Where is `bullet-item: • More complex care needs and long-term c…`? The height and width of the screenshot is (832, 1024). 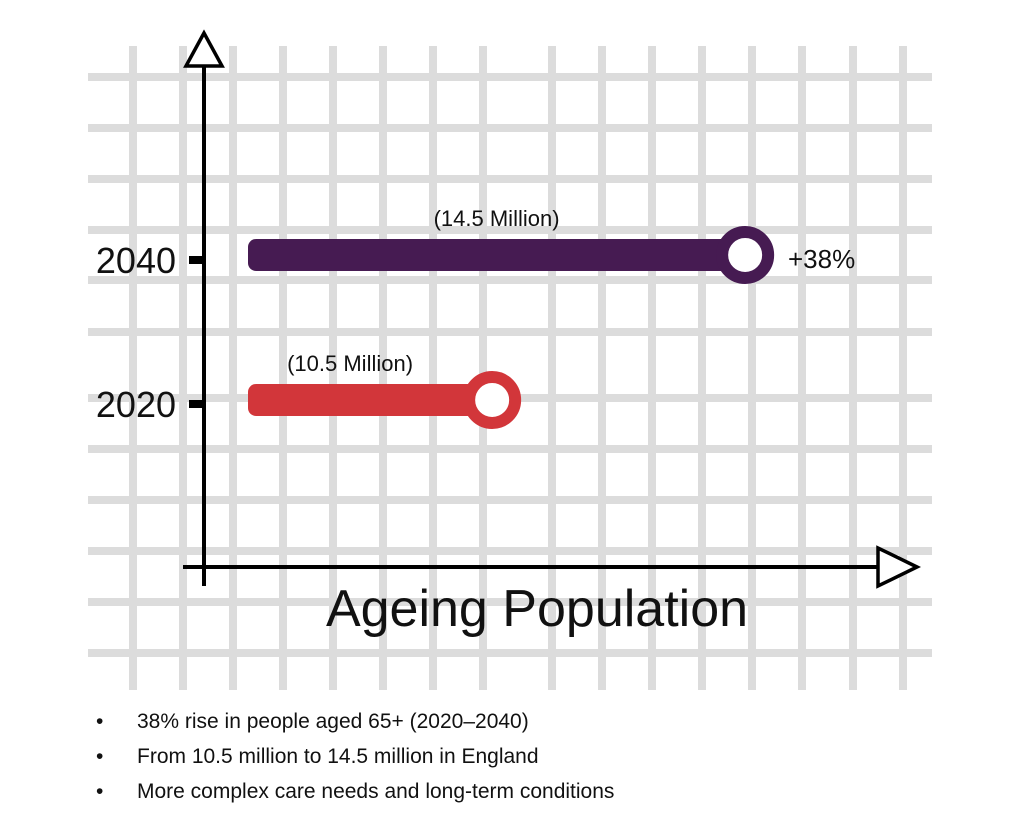
bullet-item: • More complex care needs and long-term c… is located at coordinates (355, 791).